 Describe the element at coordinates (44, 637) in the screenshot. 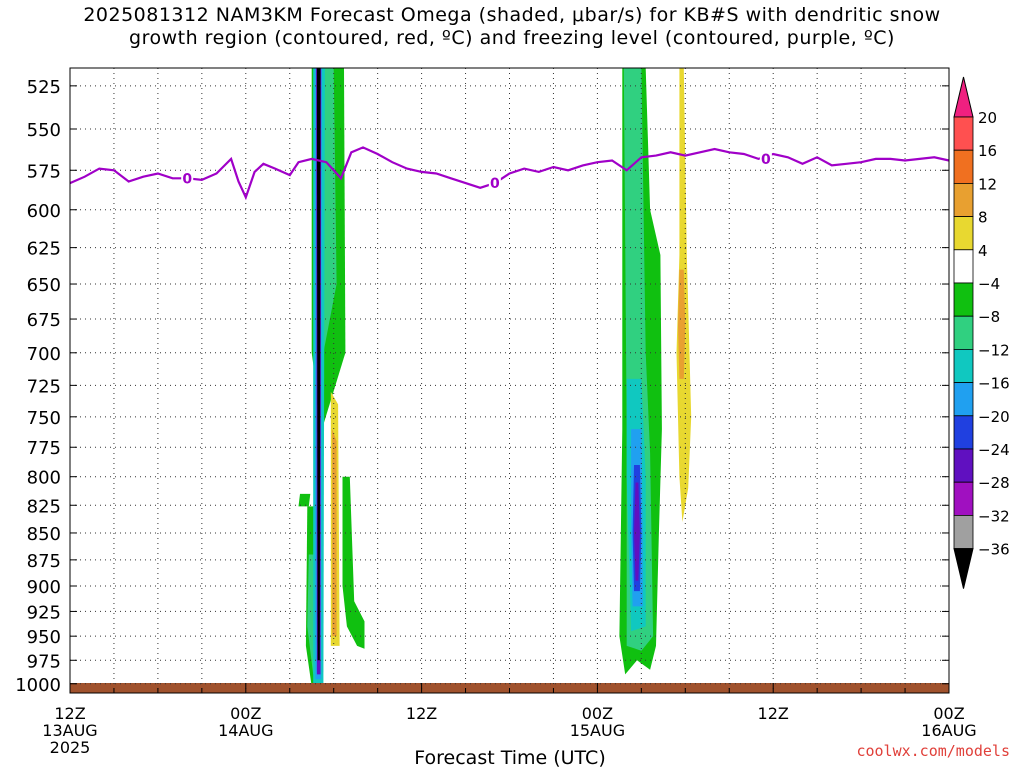

I see `y-tick-label-950: 950` at that location.